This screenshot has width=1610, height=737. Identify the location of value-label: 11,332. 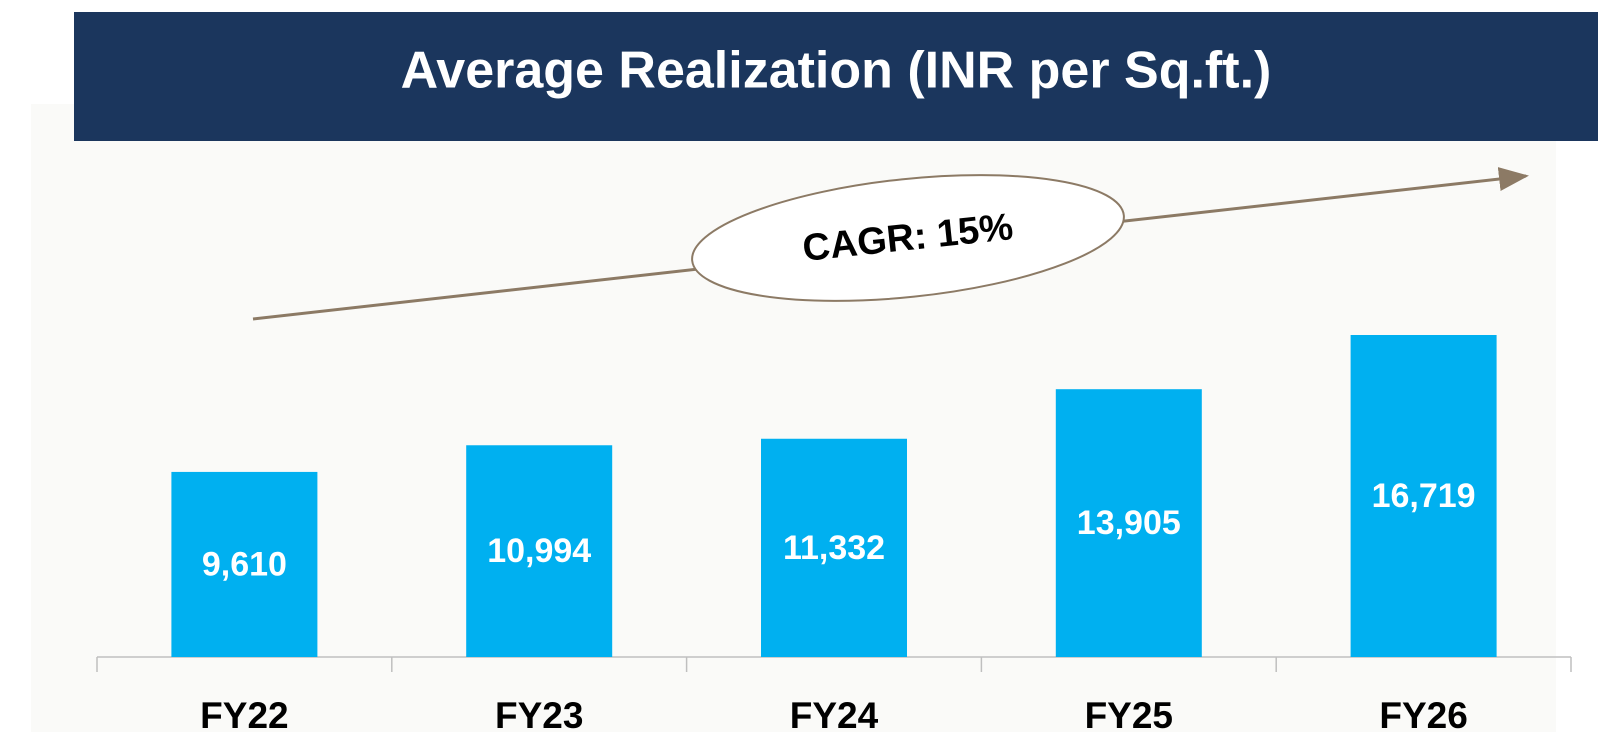
(834, 548).